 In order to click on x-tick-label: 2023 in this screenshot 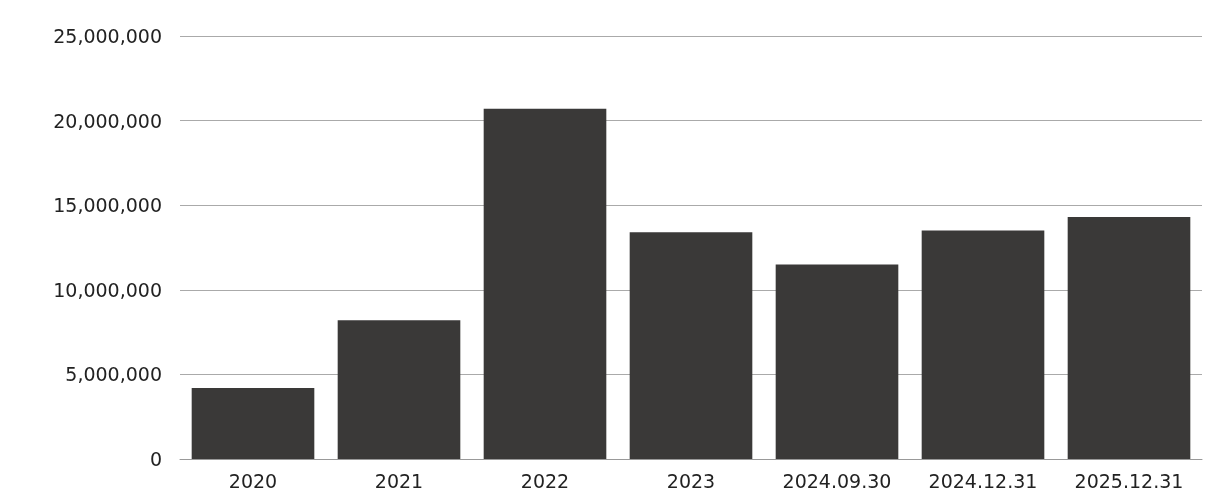, I will do `click(691, 480)`.